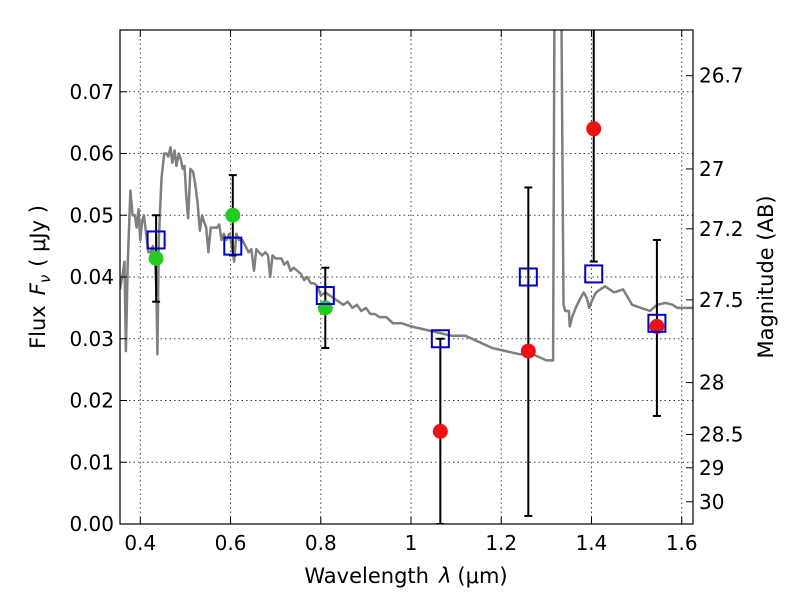 This screenshot has height=600, width=800. I want to click on x-tick-label: 1, so click(411, 543).